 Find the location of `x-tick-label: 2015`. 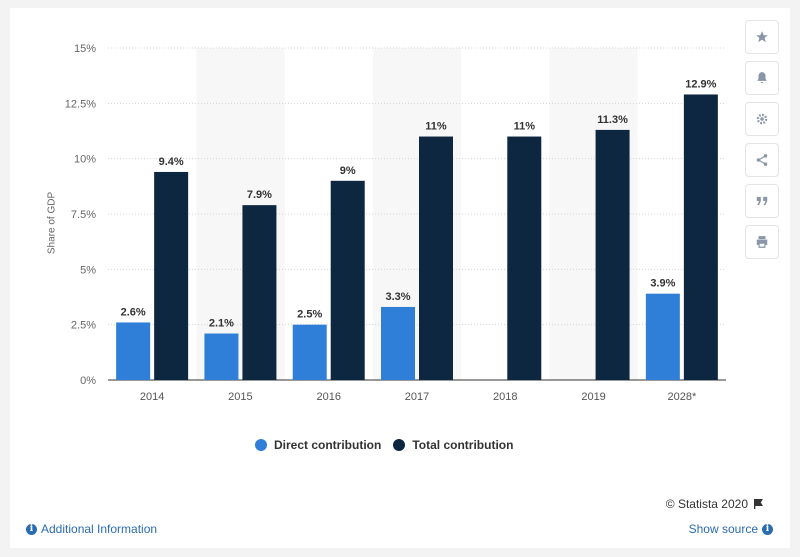

x-tick-label: 2015 is located at coordinates (240, 397).